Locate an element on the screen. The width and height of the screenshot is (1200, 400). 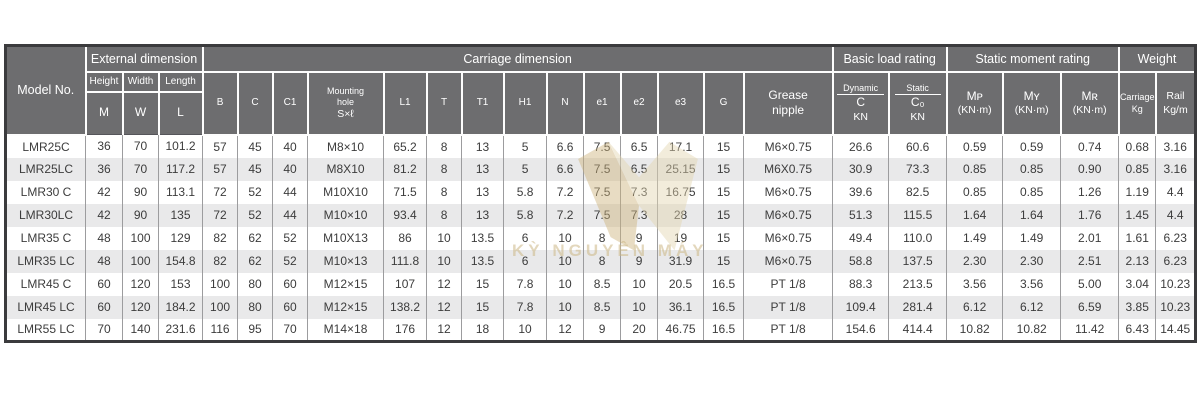
value-cell: 17.1 is located at coordinates (681, 146).